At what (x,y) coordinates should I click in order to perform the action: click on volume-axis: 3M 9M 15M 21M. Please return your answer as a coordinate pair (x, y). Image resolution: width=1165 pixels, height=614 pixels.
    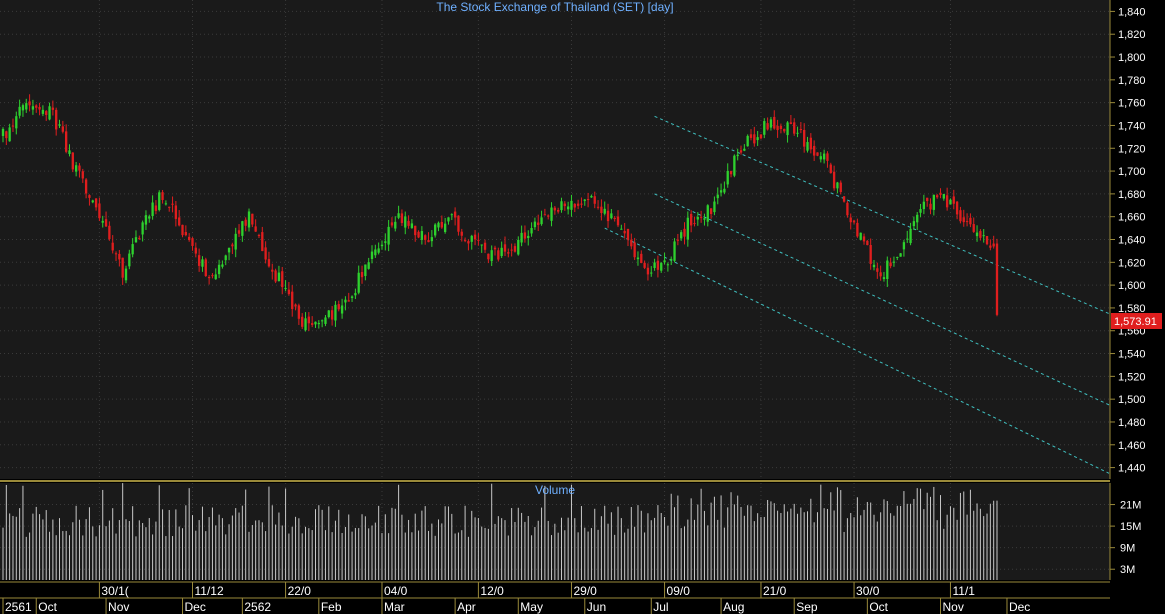
    Looking at the image, I should click on (1125, 531).